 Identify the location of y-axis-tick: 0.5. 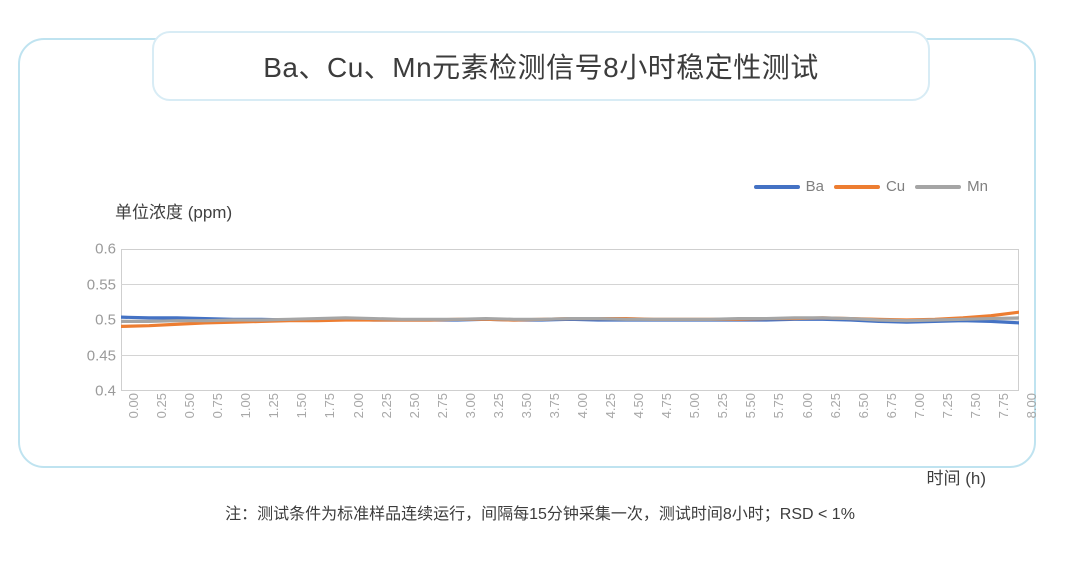
(105, 320).